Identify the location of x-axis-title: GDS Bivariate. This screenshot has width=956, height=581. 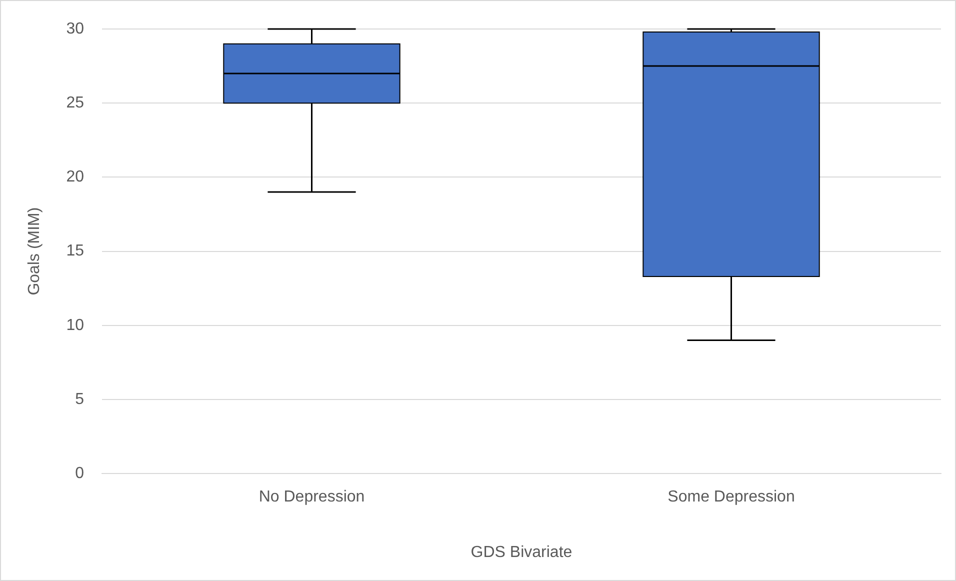
(521, 552).